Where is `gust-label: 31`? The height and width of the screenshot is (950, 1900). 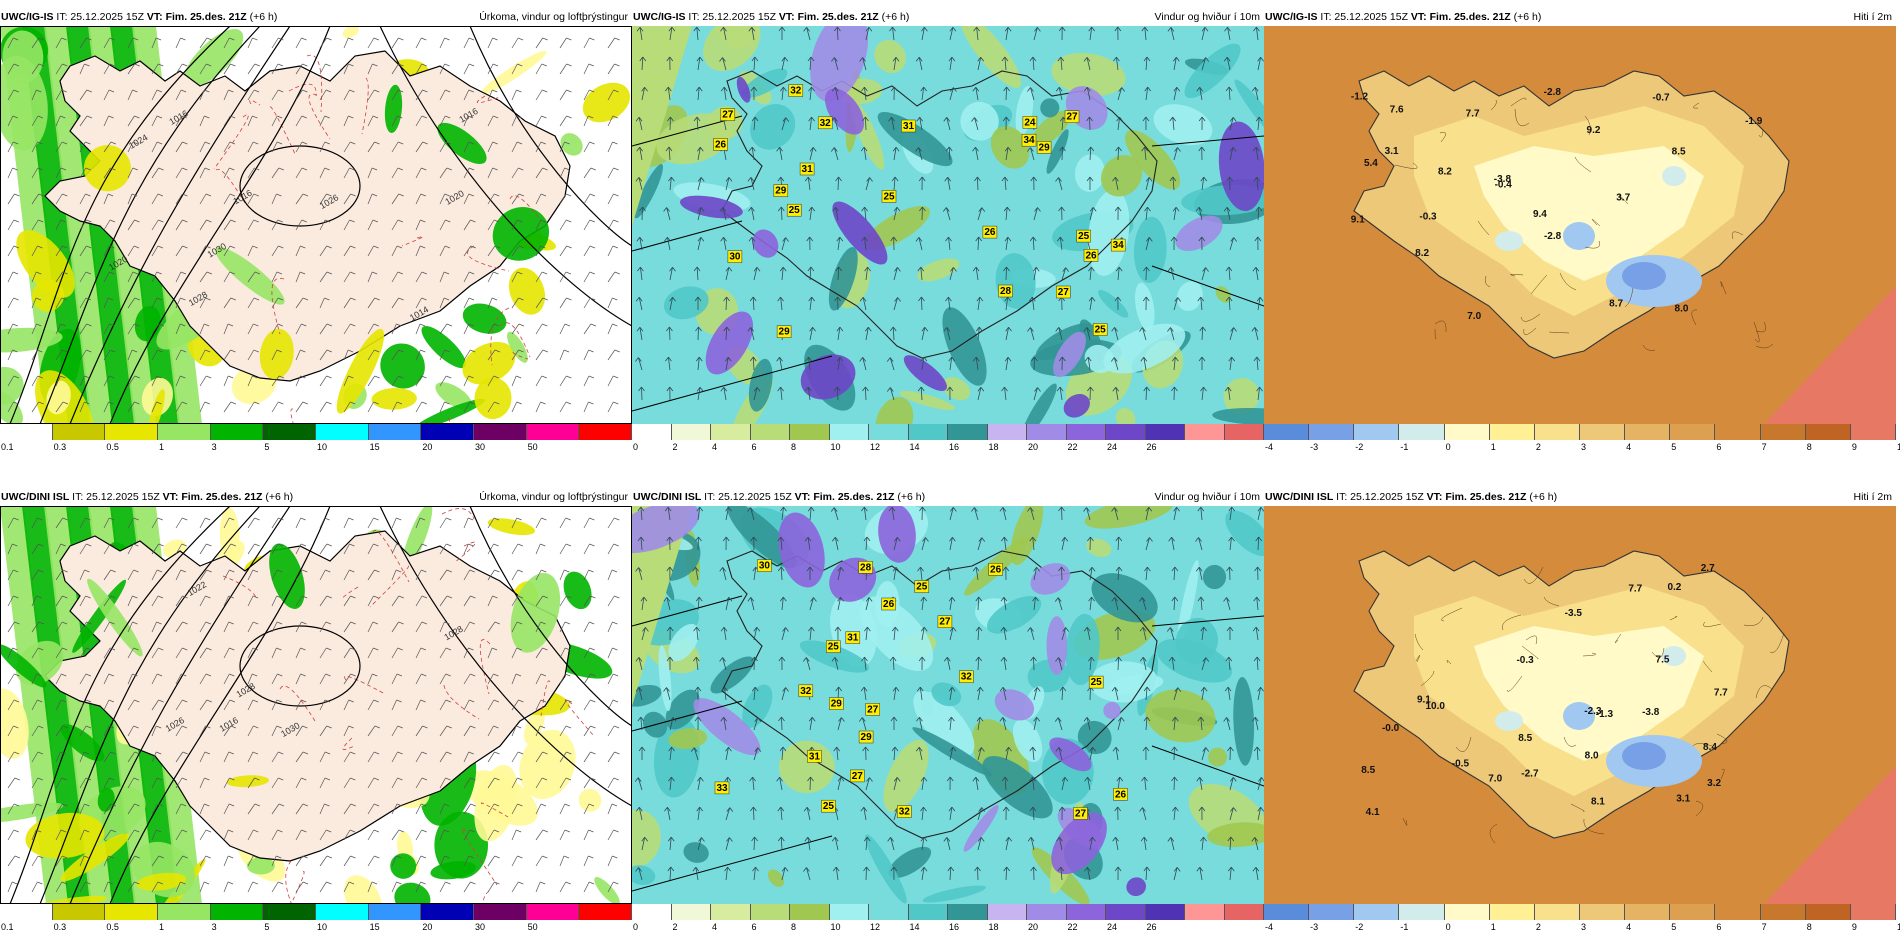 gust-label: 31 is located at coordinates (814, 756).